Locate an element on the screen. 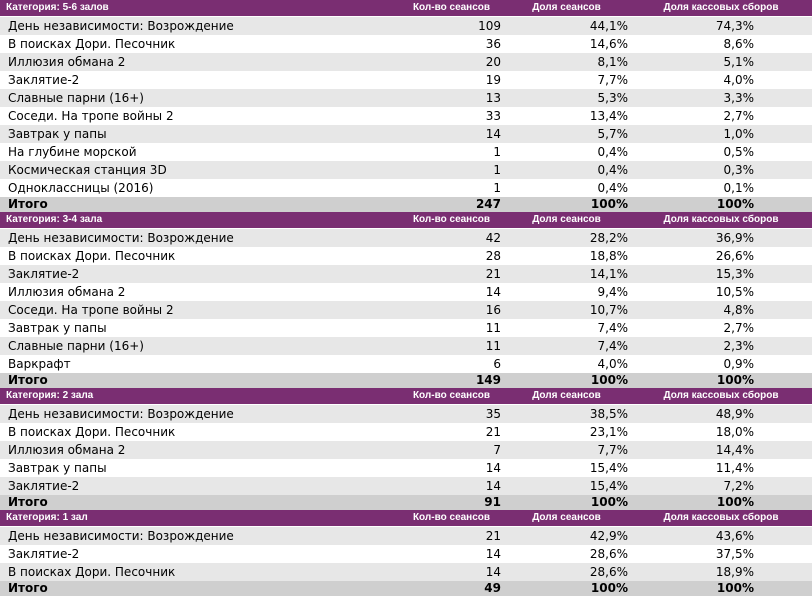  boxoffice-share: 11,4% is located at coordinates (734, 468).